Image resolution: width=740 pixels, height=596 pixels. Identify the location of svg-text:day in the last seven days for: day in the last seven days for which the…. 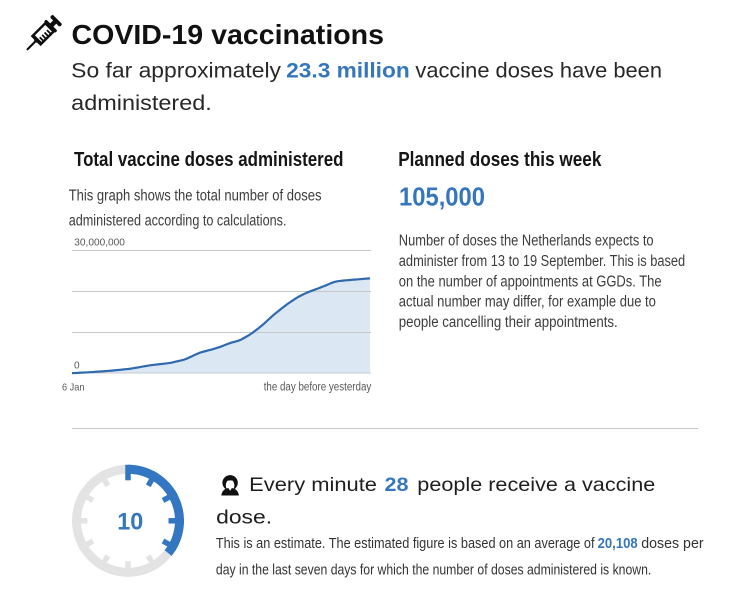
(433, 570).